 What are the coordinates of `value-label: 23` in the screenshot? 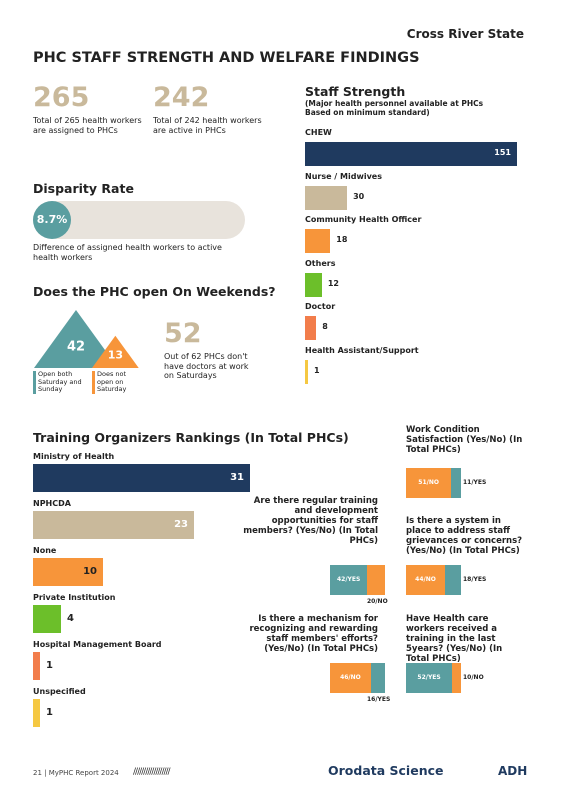 It's located at (181, 524).